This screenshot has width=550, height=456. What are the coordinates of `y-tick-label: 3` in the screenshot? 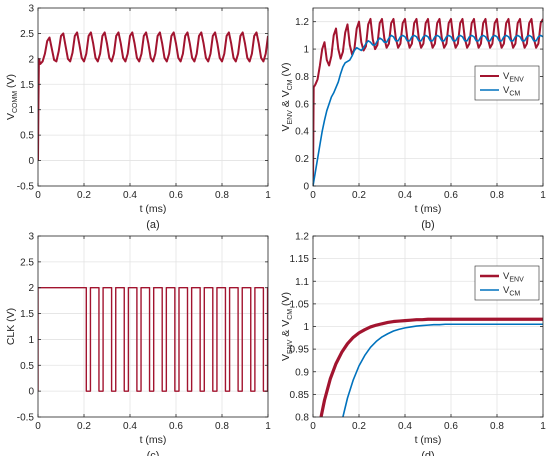 It's located at (31, 237).